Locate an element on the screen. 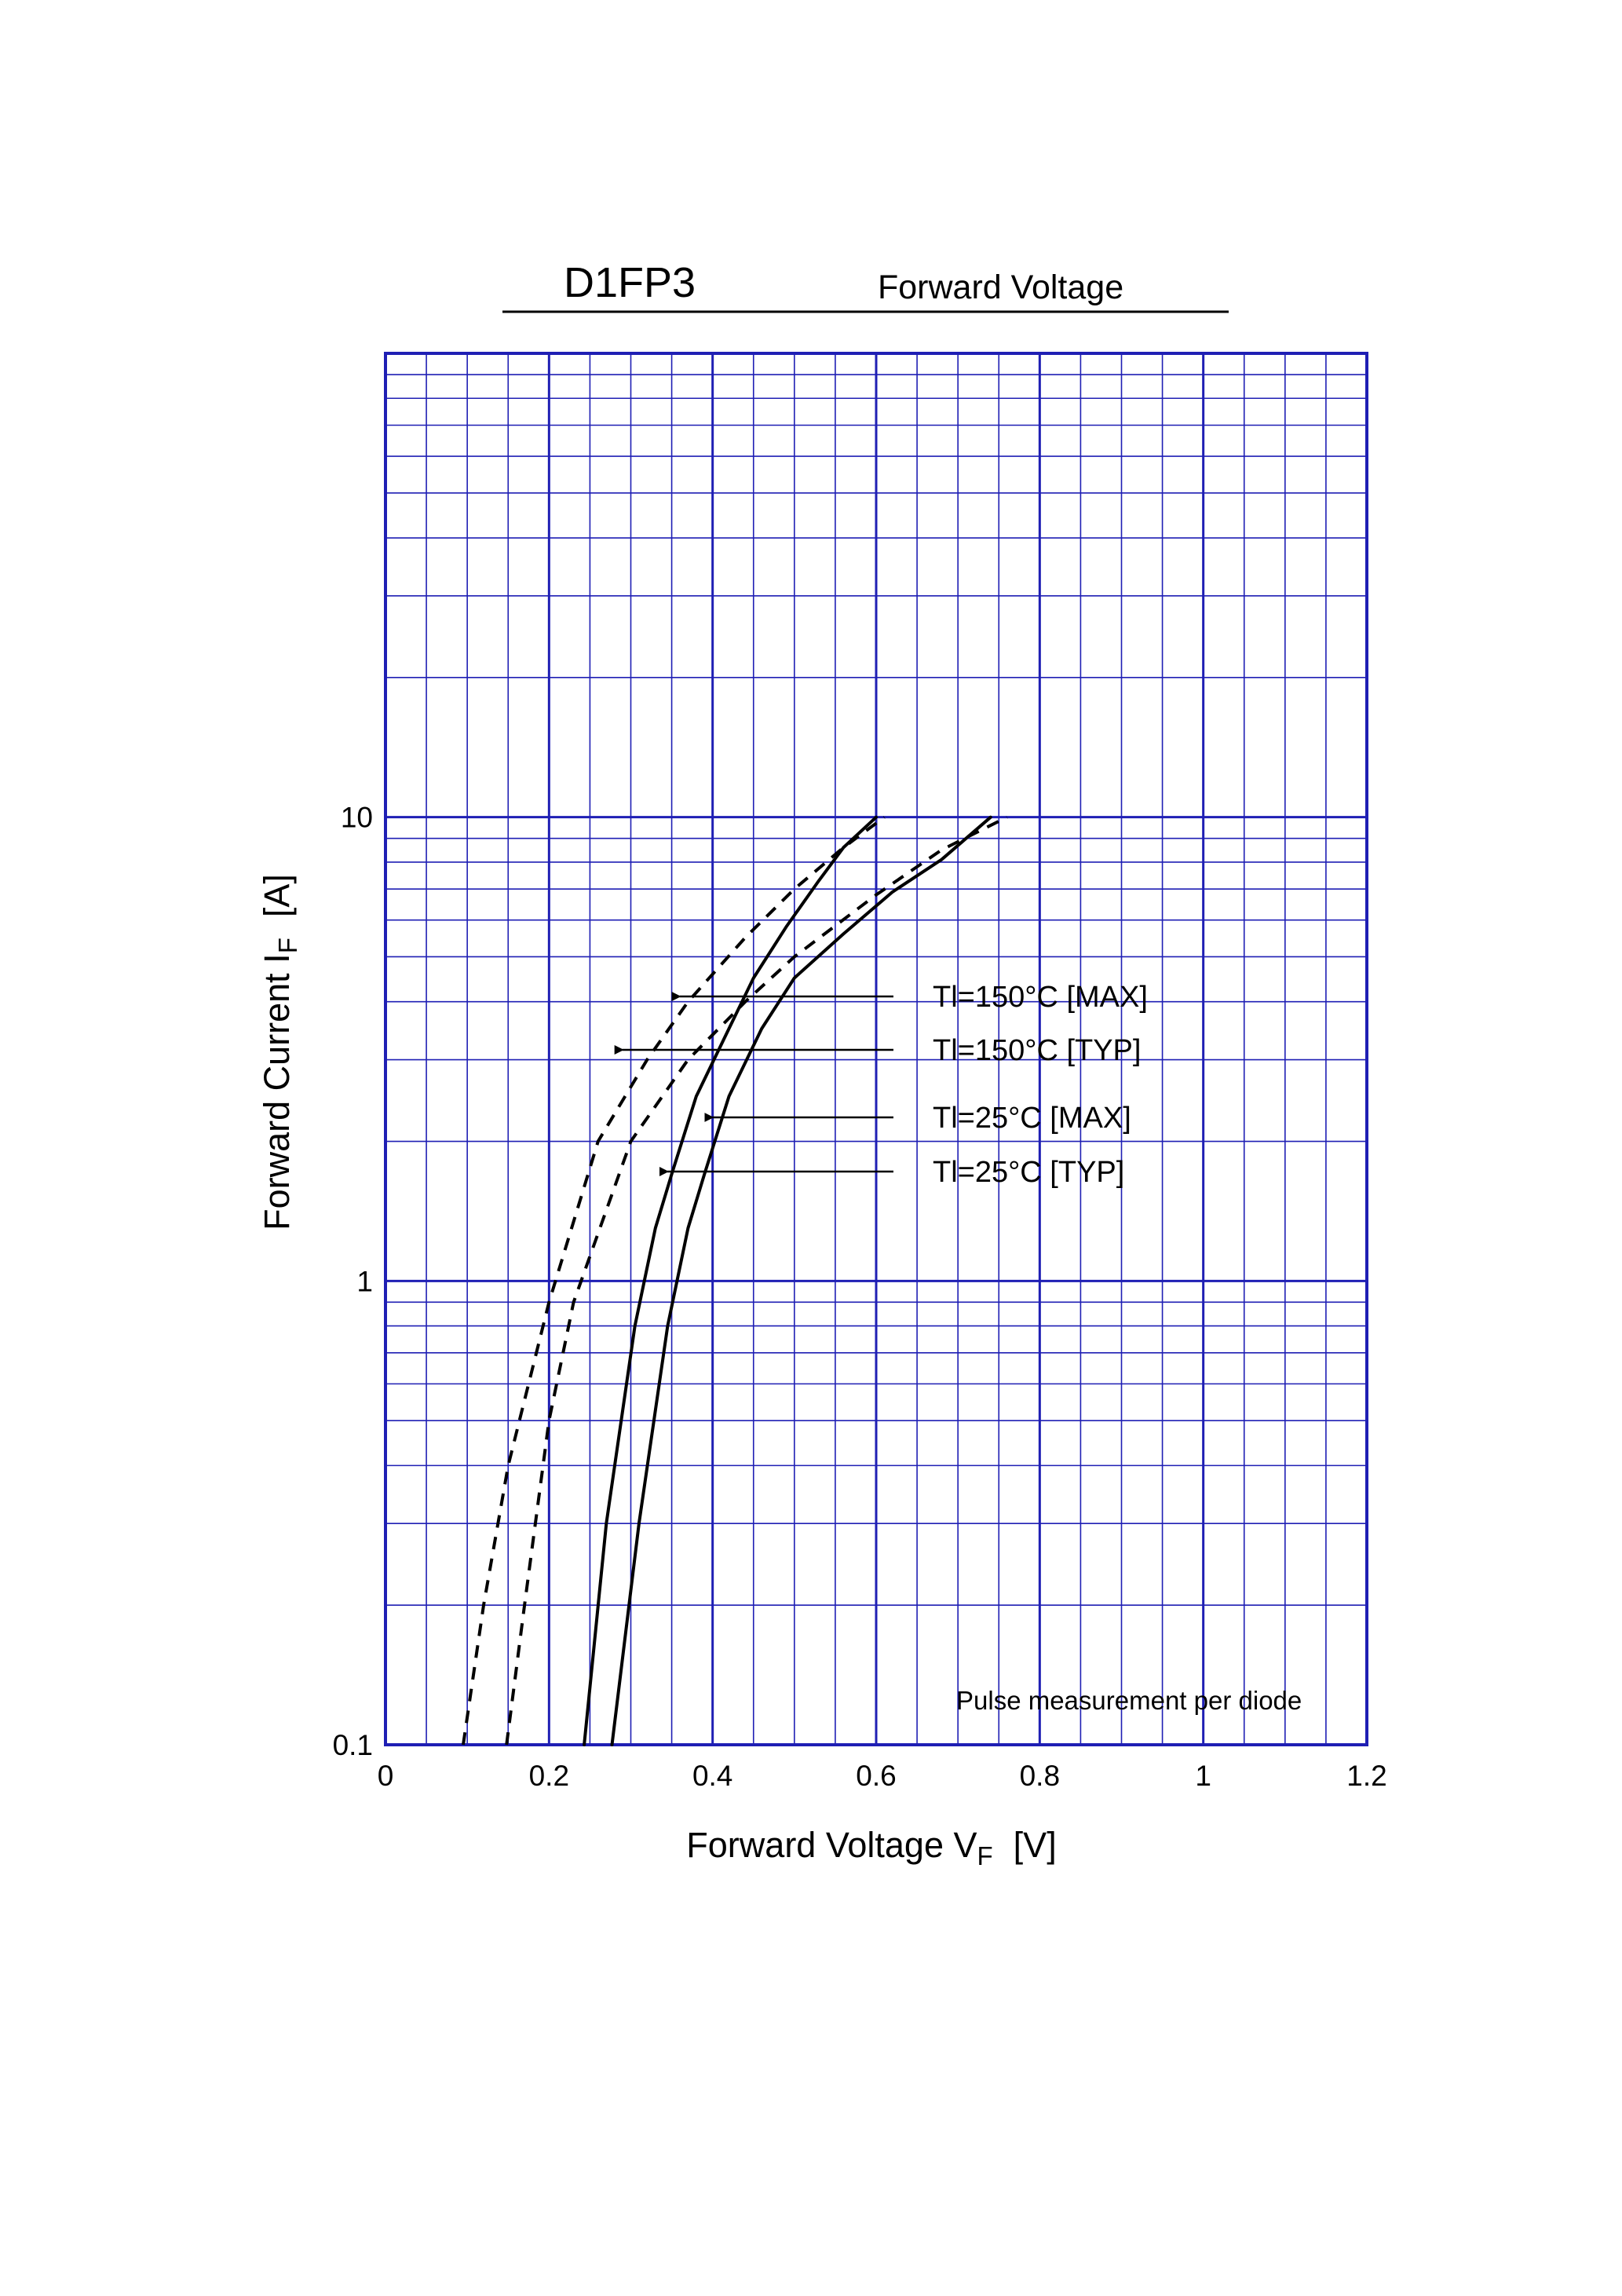 This screenshot has width=1622, height=2296. y-tick-label: 0.1 is located at coordinates (353, 1745).